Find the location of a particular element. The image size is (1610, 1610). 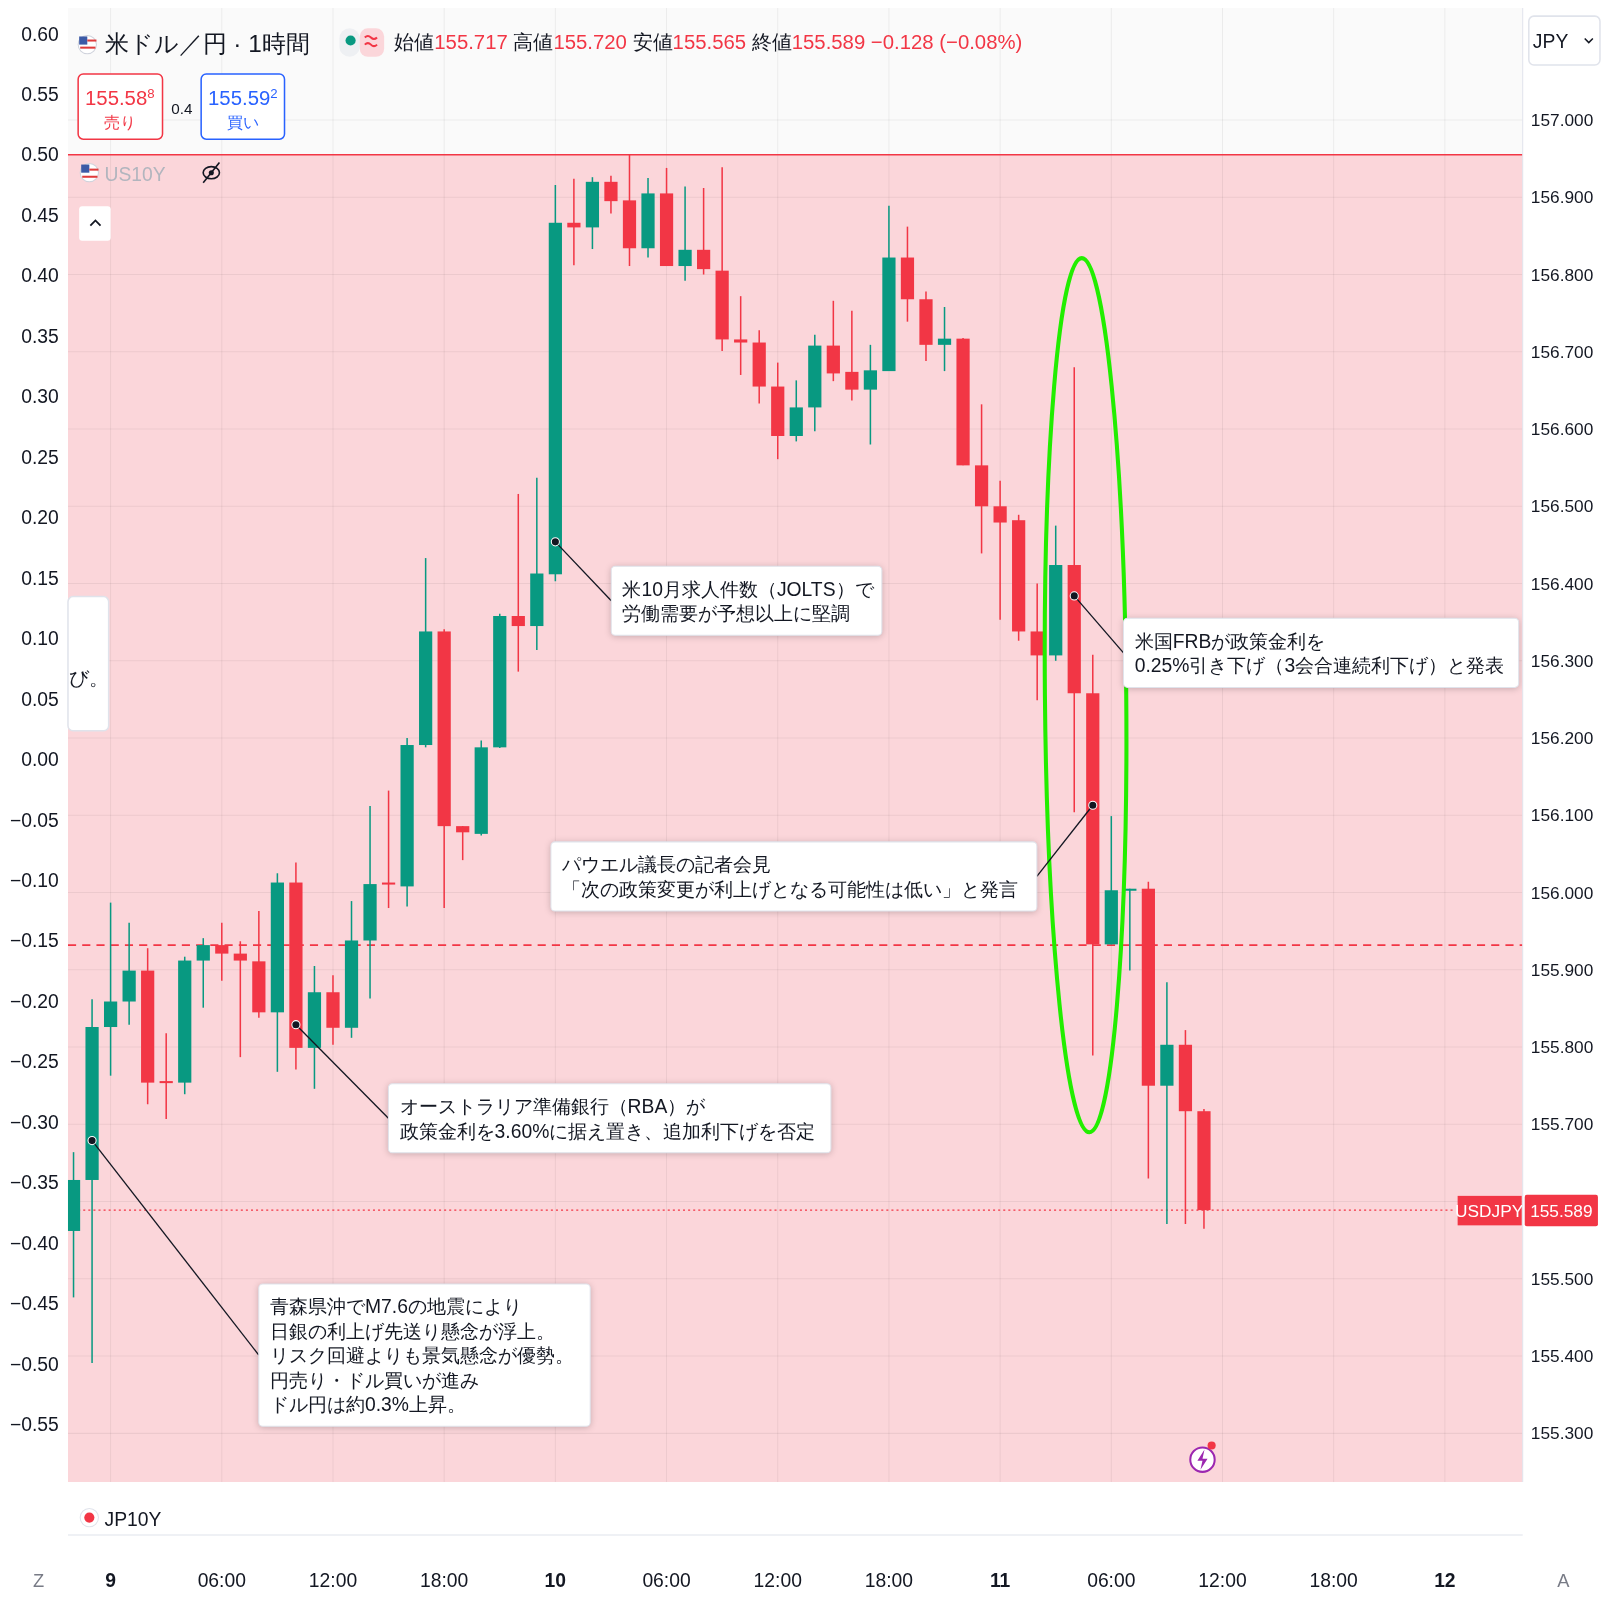

y-tick-label: 156.200 is located at coordinates (1562, 738).